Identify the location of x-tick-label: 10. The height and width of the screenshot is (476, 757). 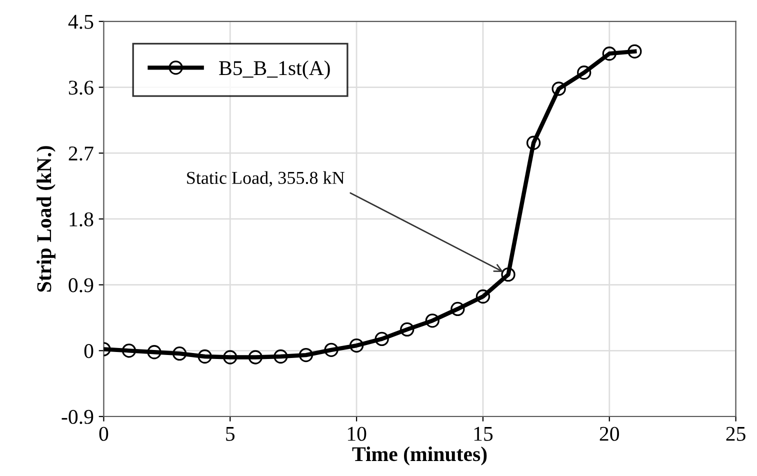
(357, 433).